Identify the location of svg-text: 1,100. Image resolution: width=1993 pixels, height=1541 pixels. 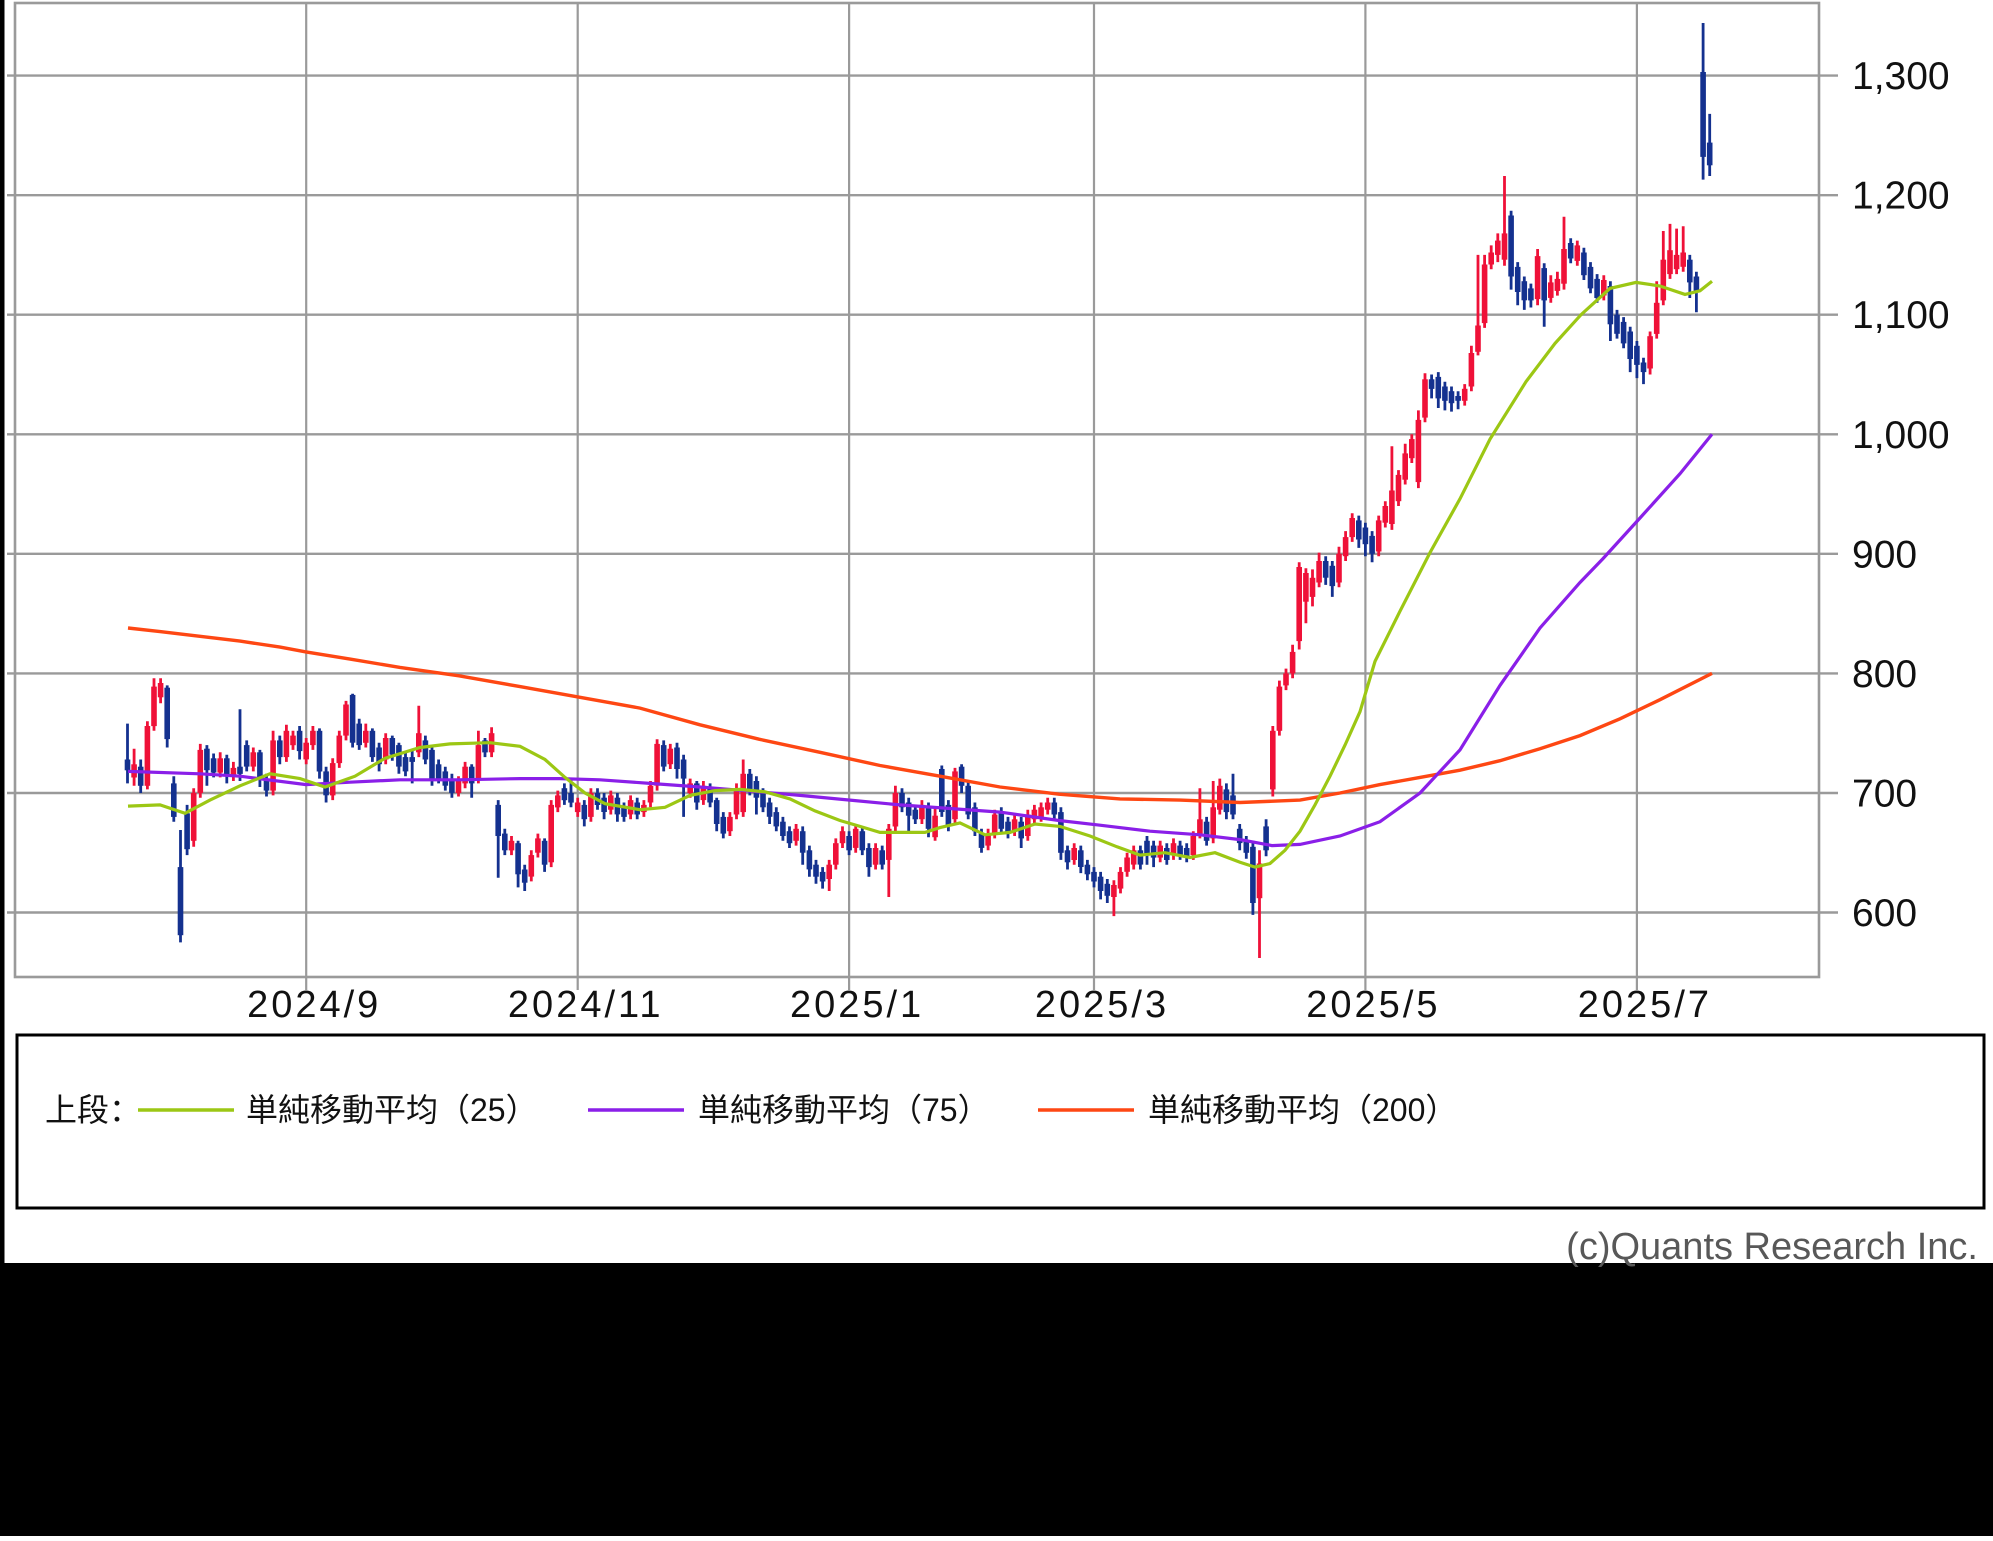
(1901, 315).